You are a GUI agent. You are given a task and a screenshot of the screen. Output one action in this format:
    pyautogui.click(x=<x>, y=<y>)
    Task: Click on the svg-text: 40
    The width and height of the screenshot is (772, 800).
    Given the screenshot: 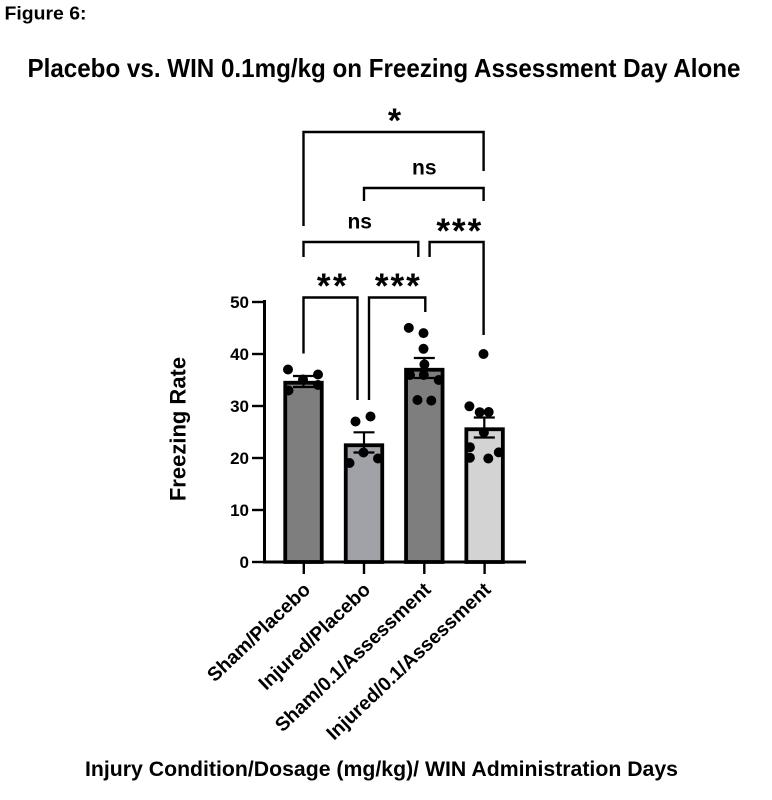 What is the action you would take?
    pyautogui.click(x=239, y=354)
    